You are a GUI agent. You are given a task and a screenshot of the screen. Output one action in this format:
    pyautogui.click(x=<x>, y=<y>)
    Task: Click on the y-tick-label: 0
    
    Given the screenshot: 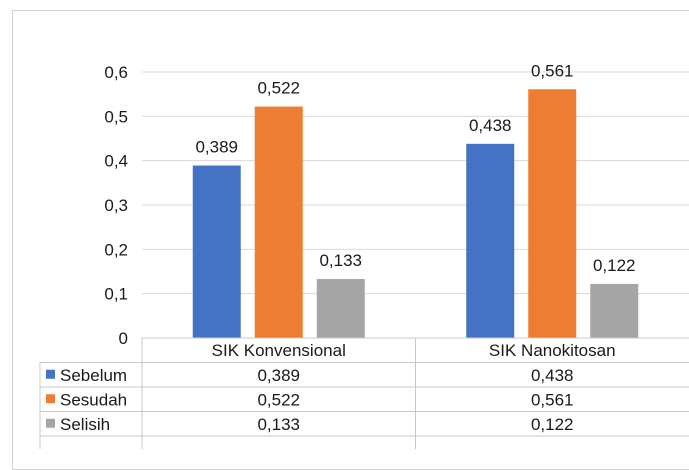 What is the action you would take?
    pyautogui.click(x=123, y=338)
    